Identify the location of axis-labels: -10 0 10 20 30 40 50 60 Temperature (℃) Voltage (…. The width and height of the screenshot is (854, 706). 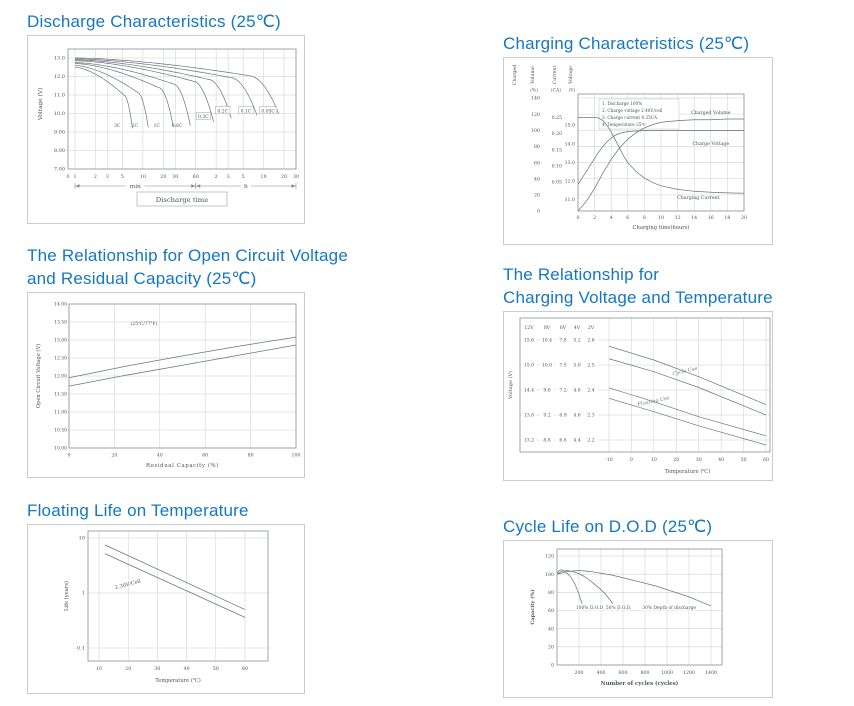
(638, 423).